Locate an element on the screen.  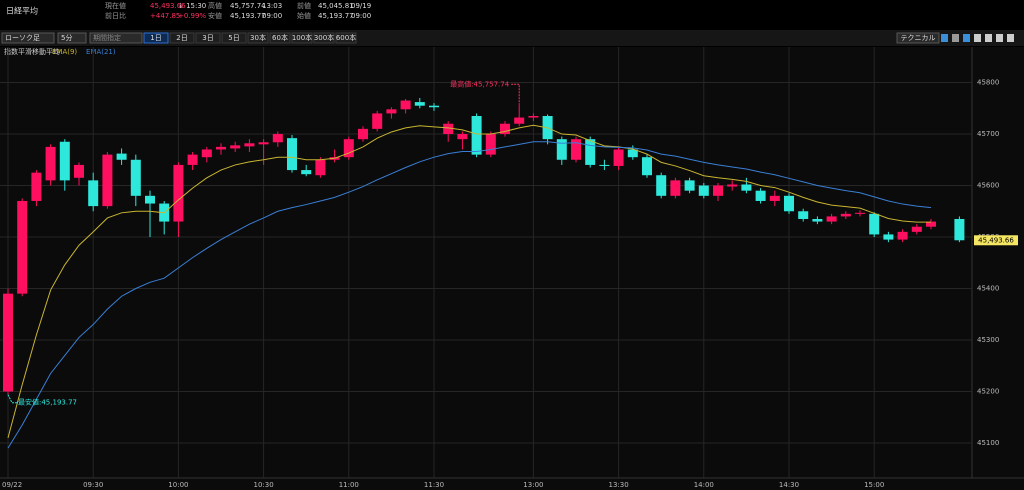
select-label: ローソク足 is located at coordinates (22, 38).